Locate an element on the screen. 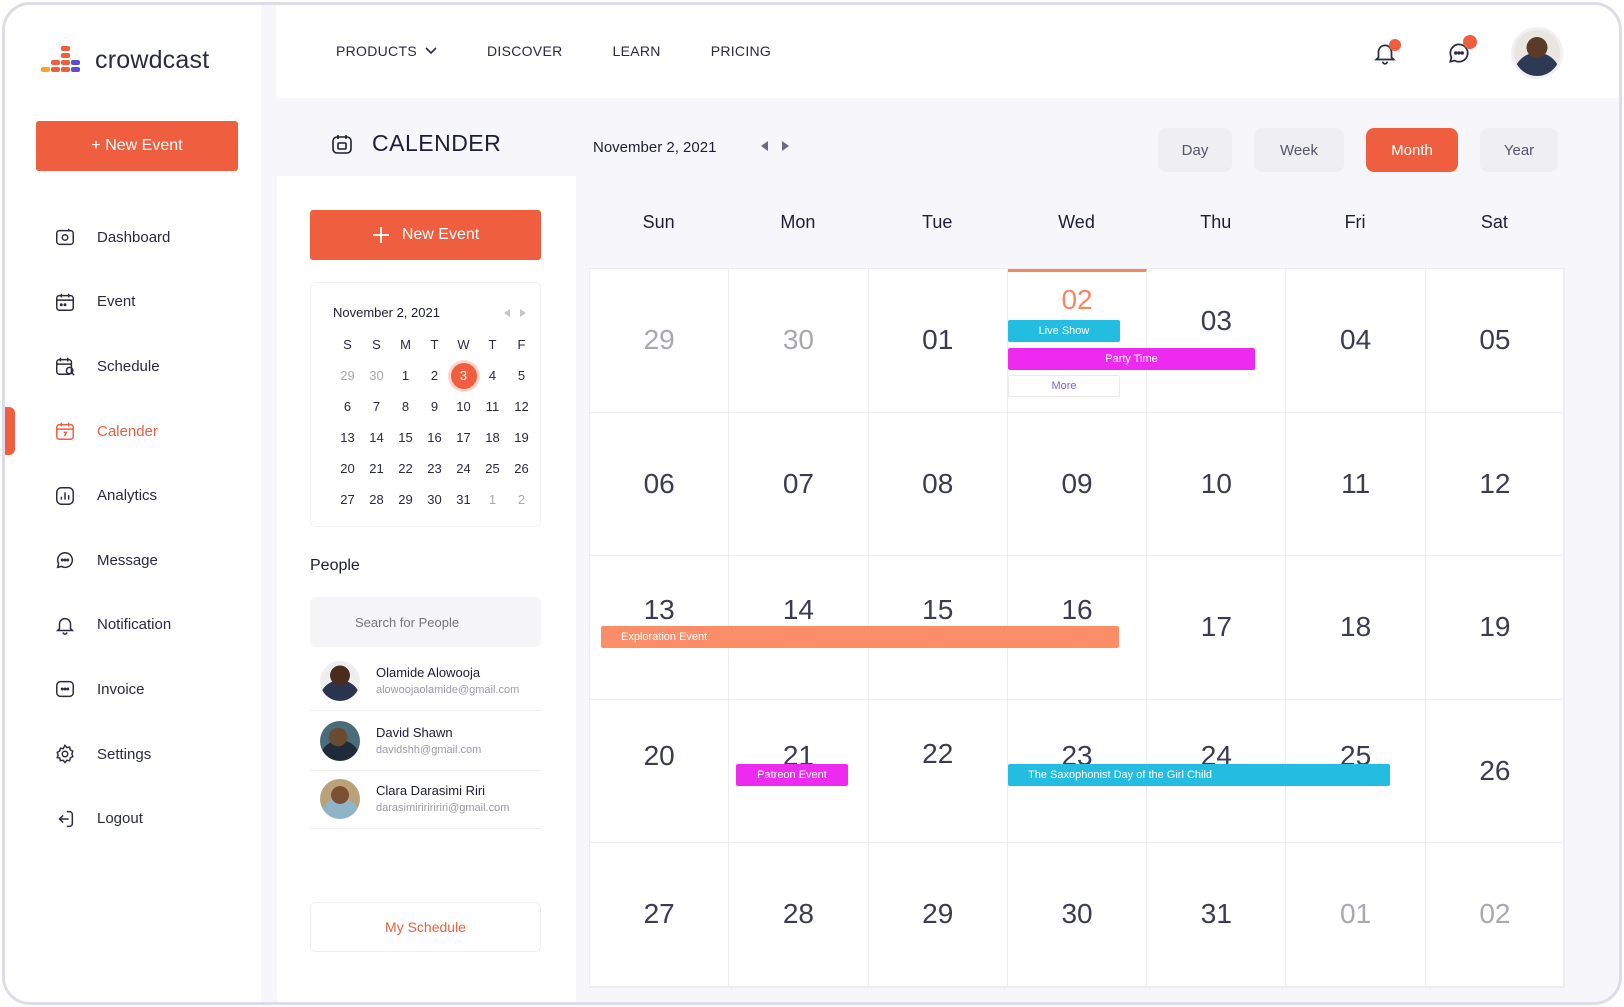 The image size is (1624, 1007). mini-day: 12 is located at coordinates (521, 406).